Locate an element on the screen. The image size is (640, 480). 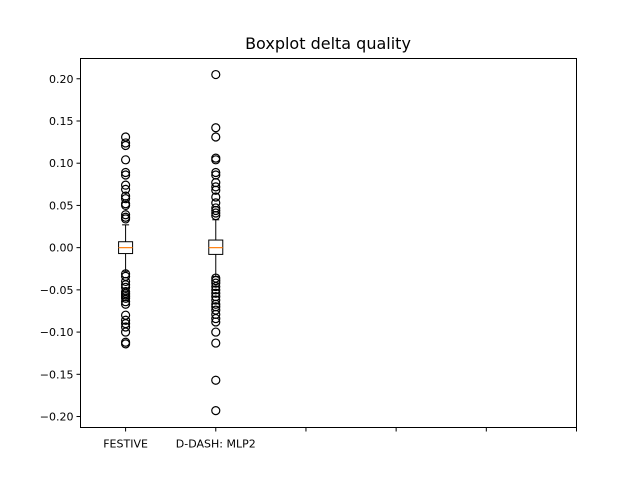
y-tick-label: −0.05 is located at coordinates (57, 290).